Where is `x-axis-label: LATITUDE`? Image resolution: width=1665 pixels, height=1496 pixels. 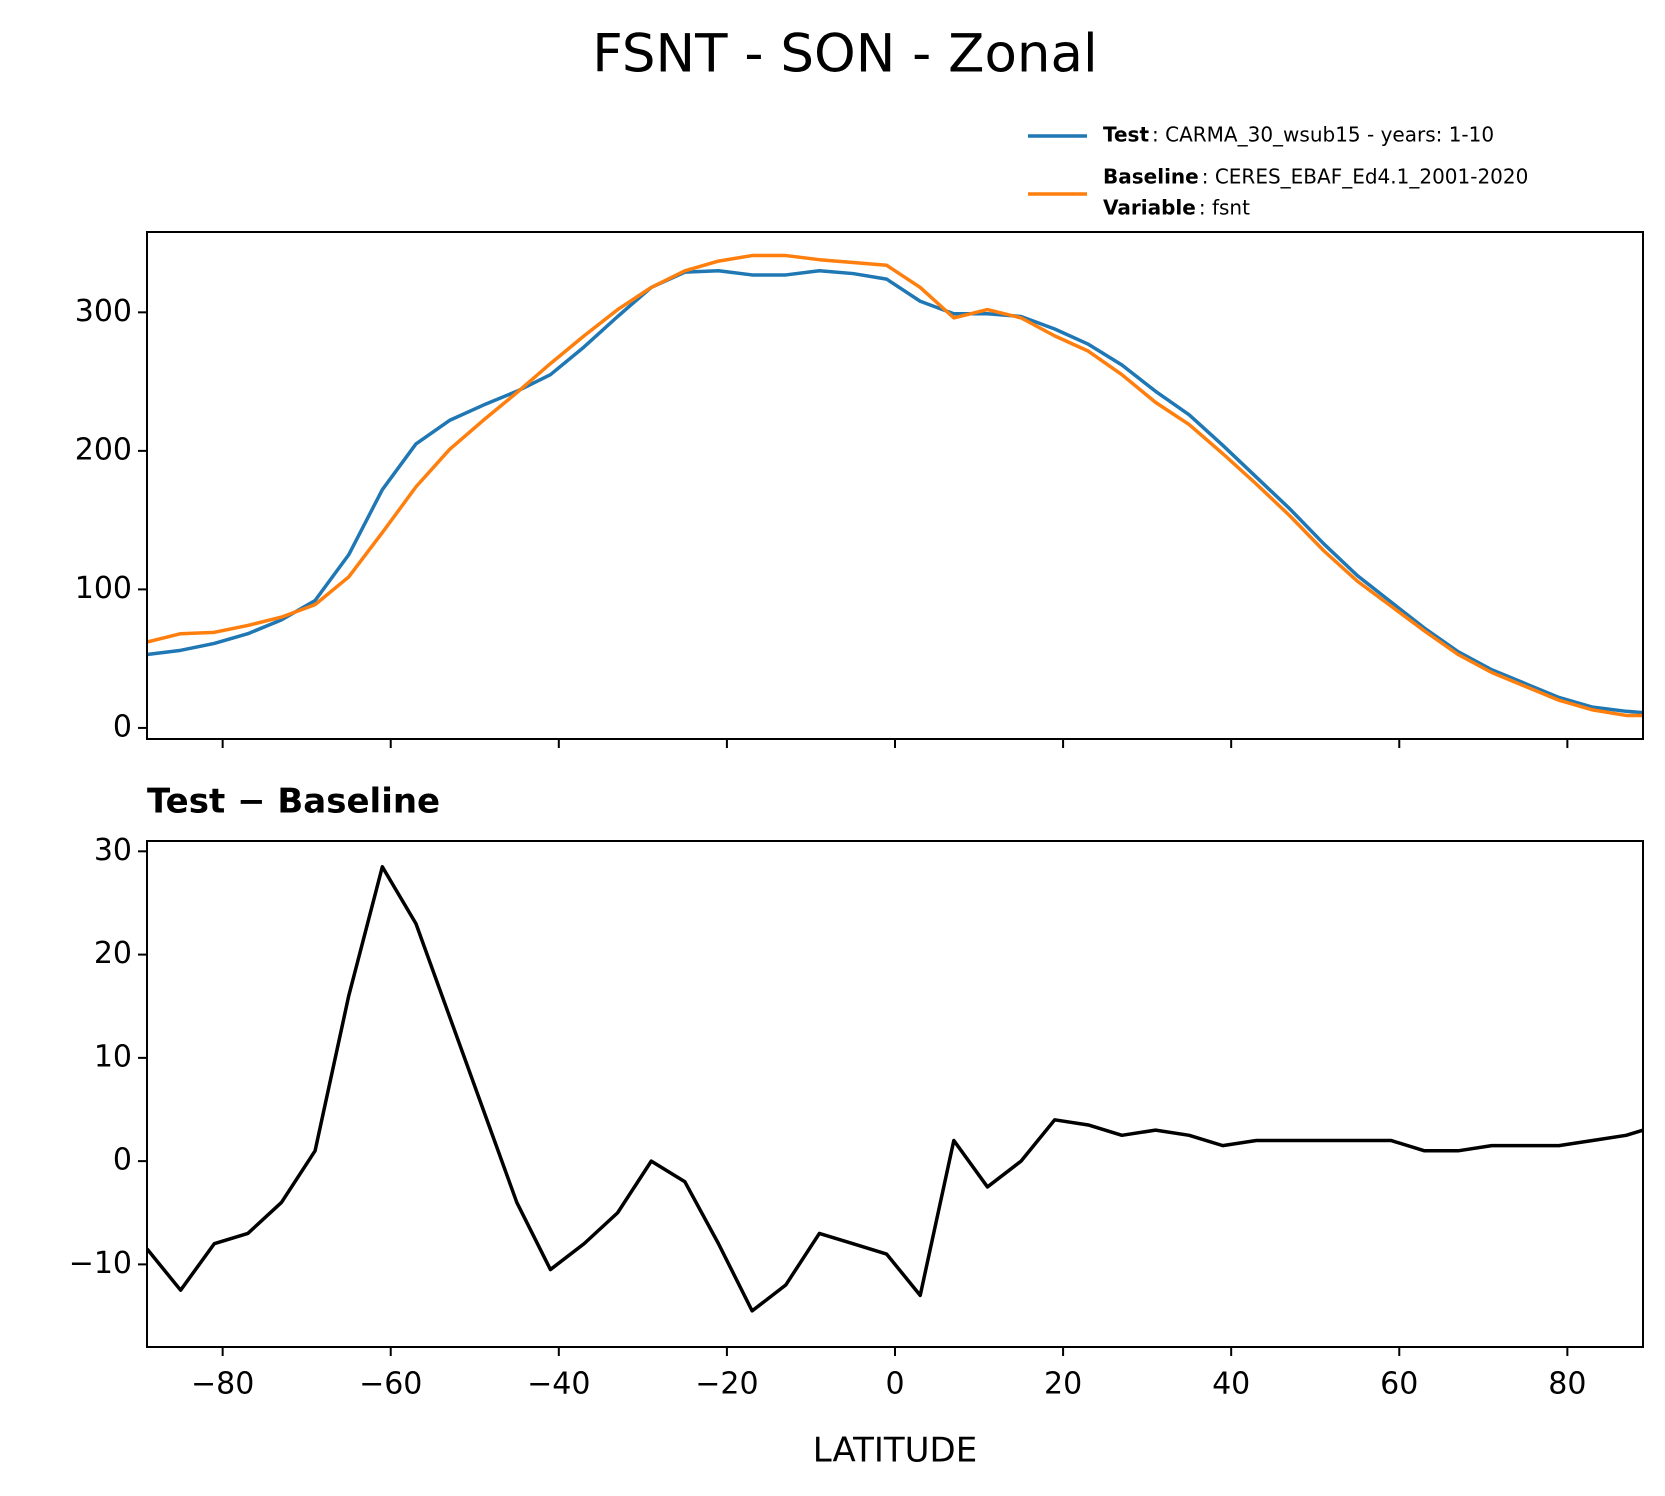
x-axis-label: LATITUDE is located at coordinates (895, 1451).